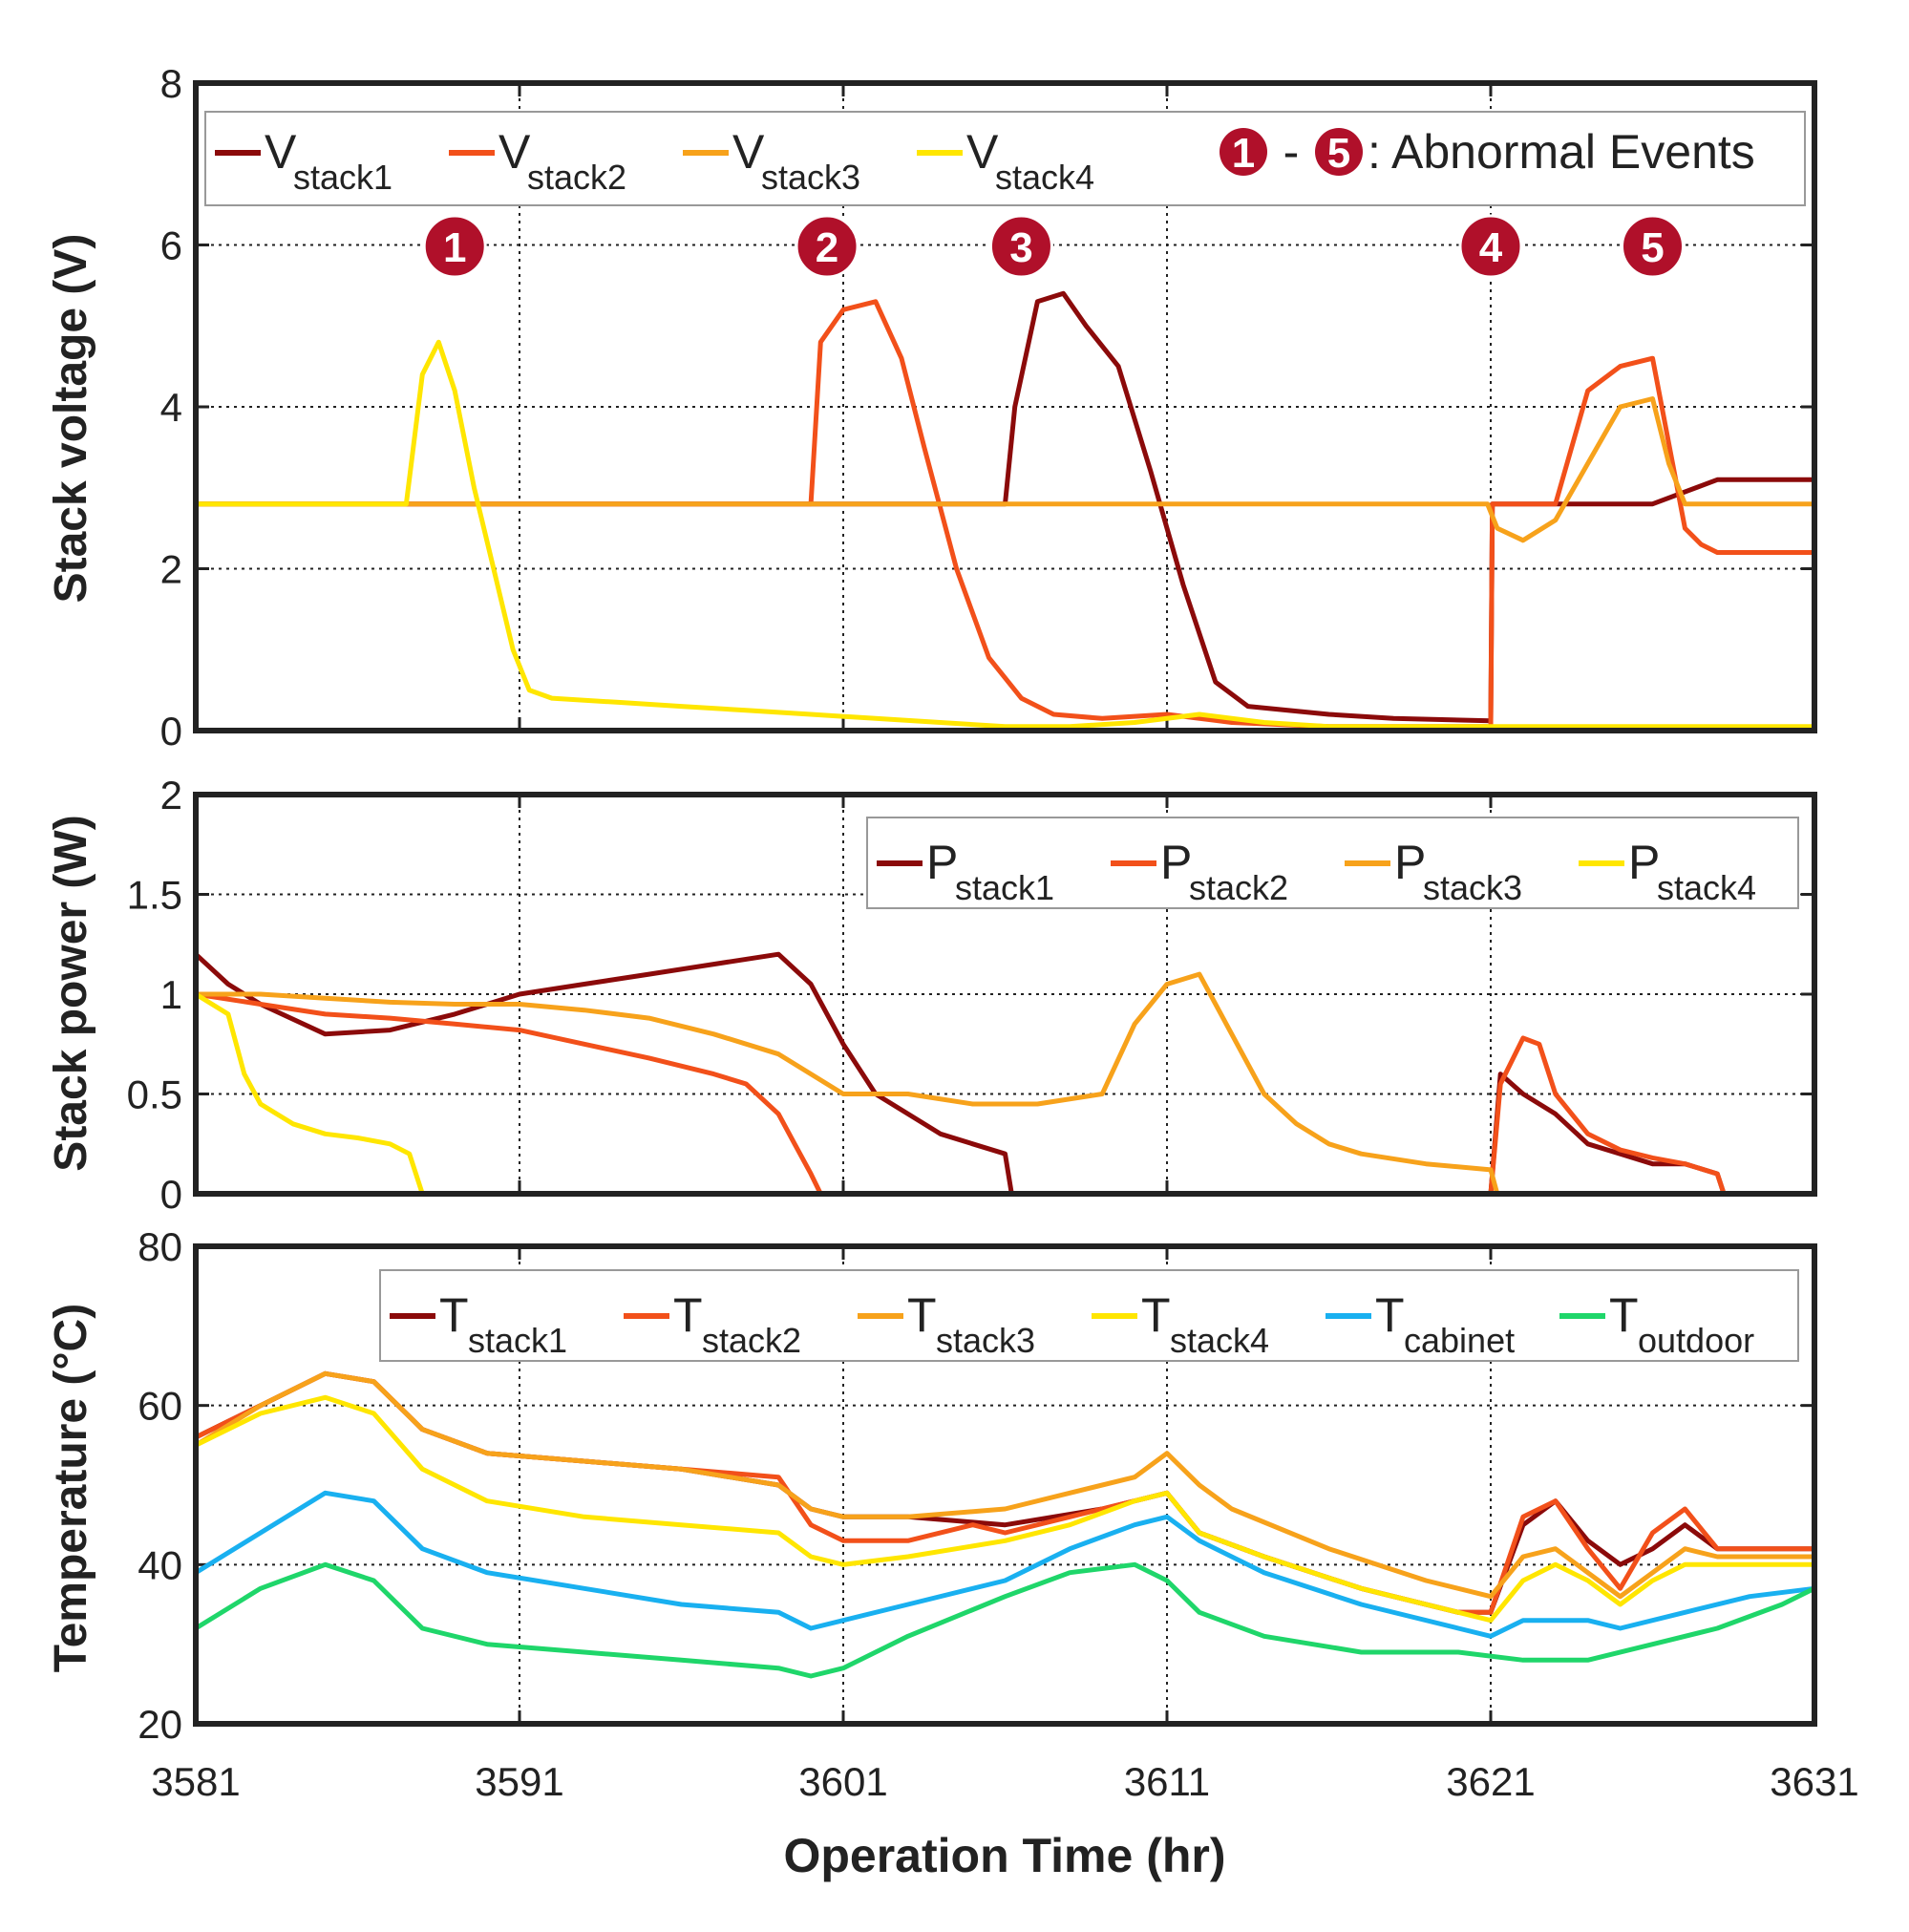 The width and height of the screenshot is (1909, 1932). What do you see at coordinates (1291, 152) in the screenshot?
I see `event-legend-dash: -` at bounding box center [1291, 152].